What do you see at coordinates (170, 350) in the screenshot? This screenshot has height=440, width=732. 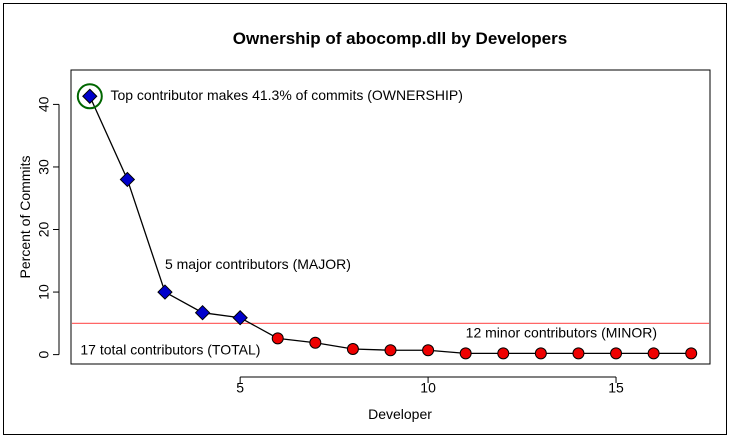 I see `annotation-text: 17 total contributors (TOTAL)` at bounding box center [170, 350].